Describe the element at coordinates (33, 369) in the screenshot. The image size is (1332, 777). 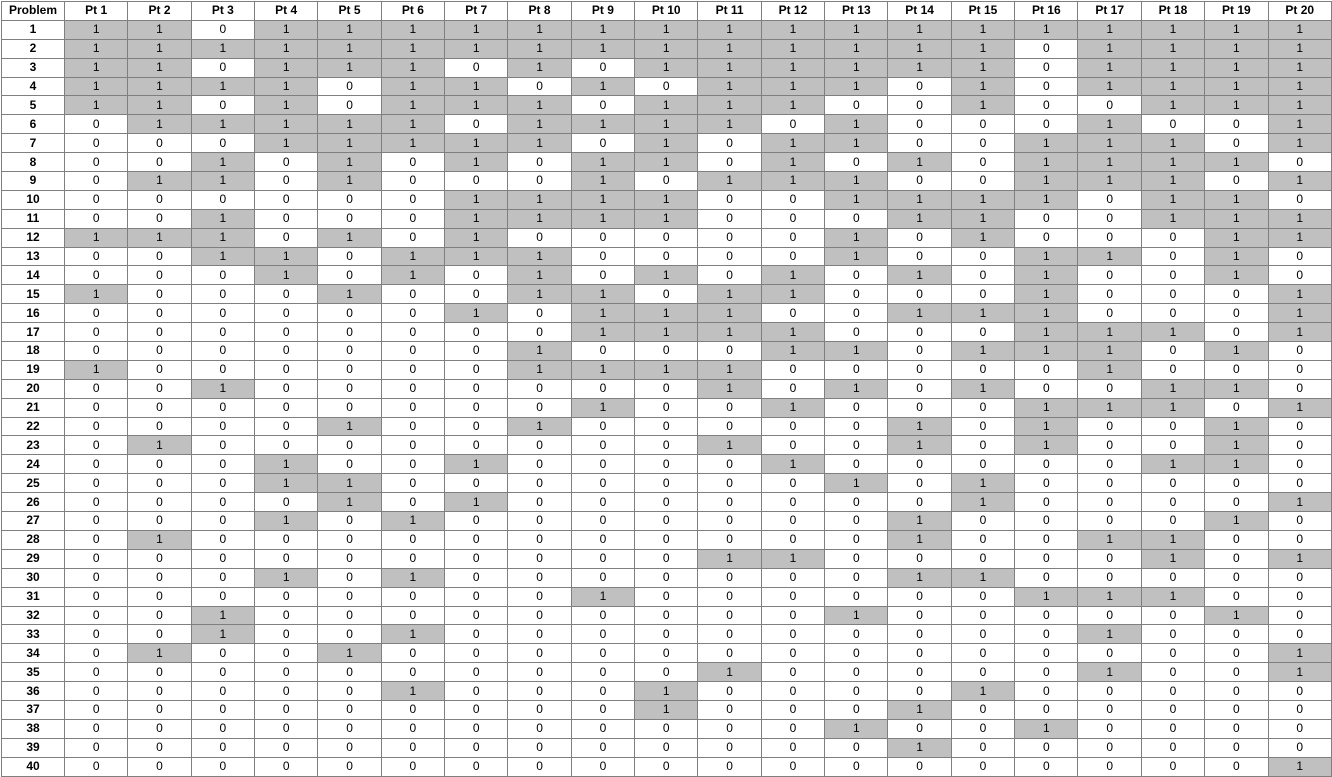
I see `row-header: 19` at that location.